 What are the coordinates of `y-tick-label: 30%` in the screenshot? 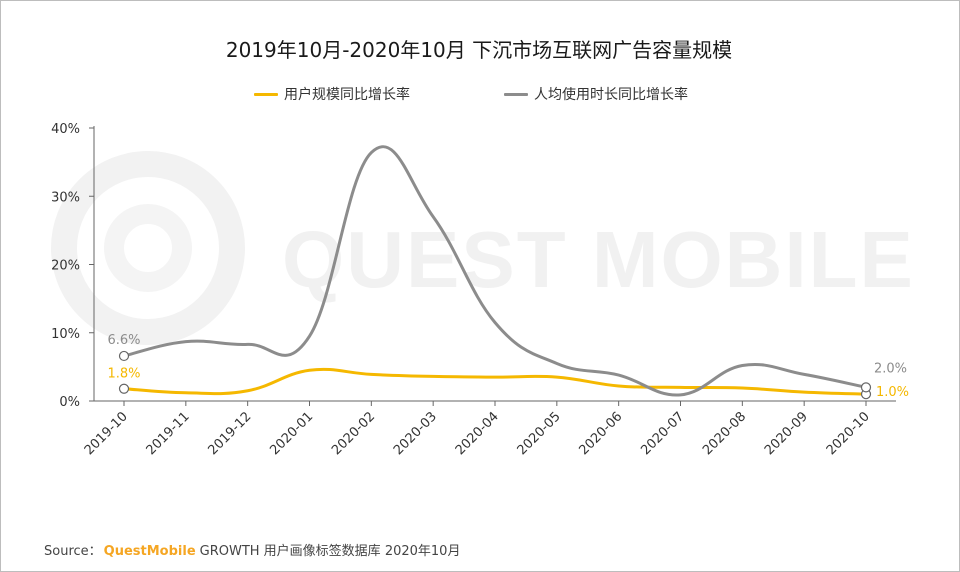 It's located at (65, 197).